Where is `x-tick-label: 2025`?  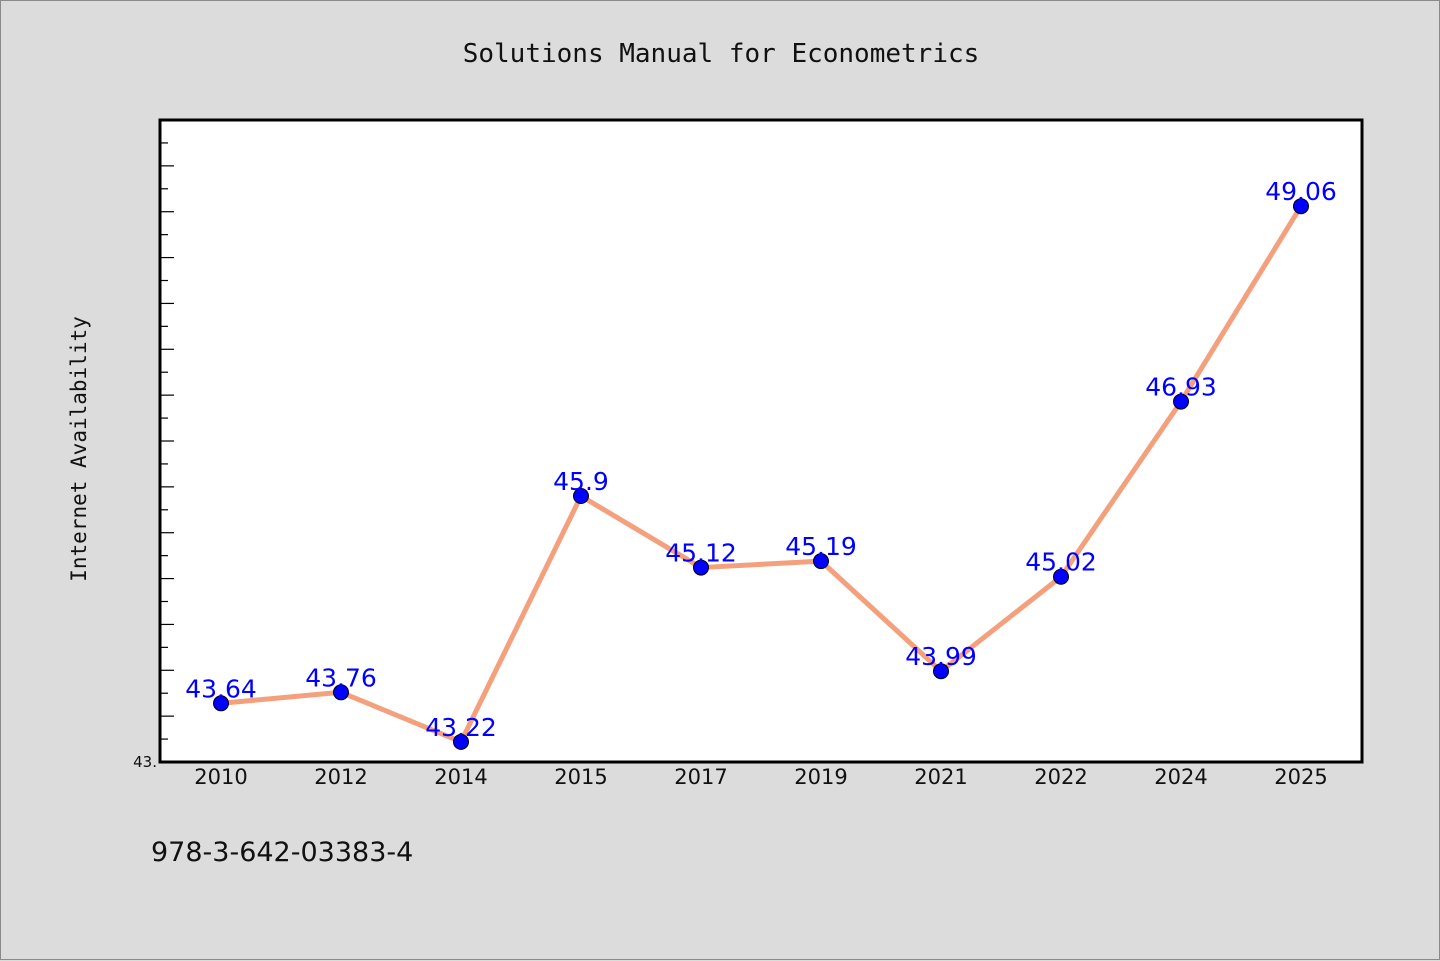 x-tick-label: 2025 is located at coordinates (1300, 777).